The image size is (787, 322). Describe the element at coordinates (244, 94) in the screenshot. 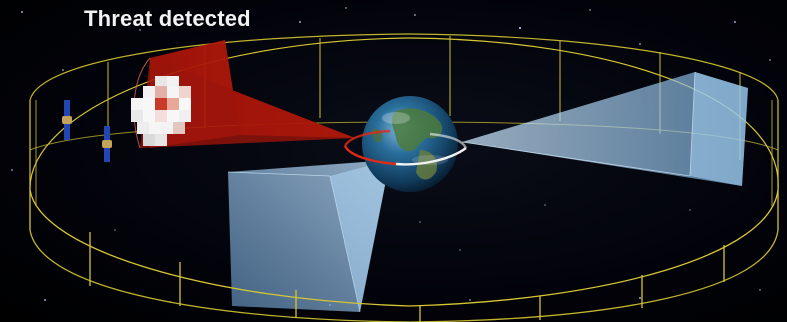

I see `threat-cone` at that location.